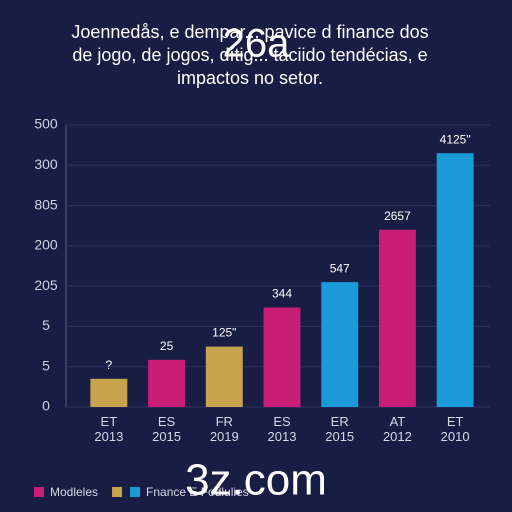 The width and height of the screenshot is (512, 512). What do you see at coordinates (397, 216) in the screenshot?
I see `bar-label: 2657` at bounding box center [397, 216].